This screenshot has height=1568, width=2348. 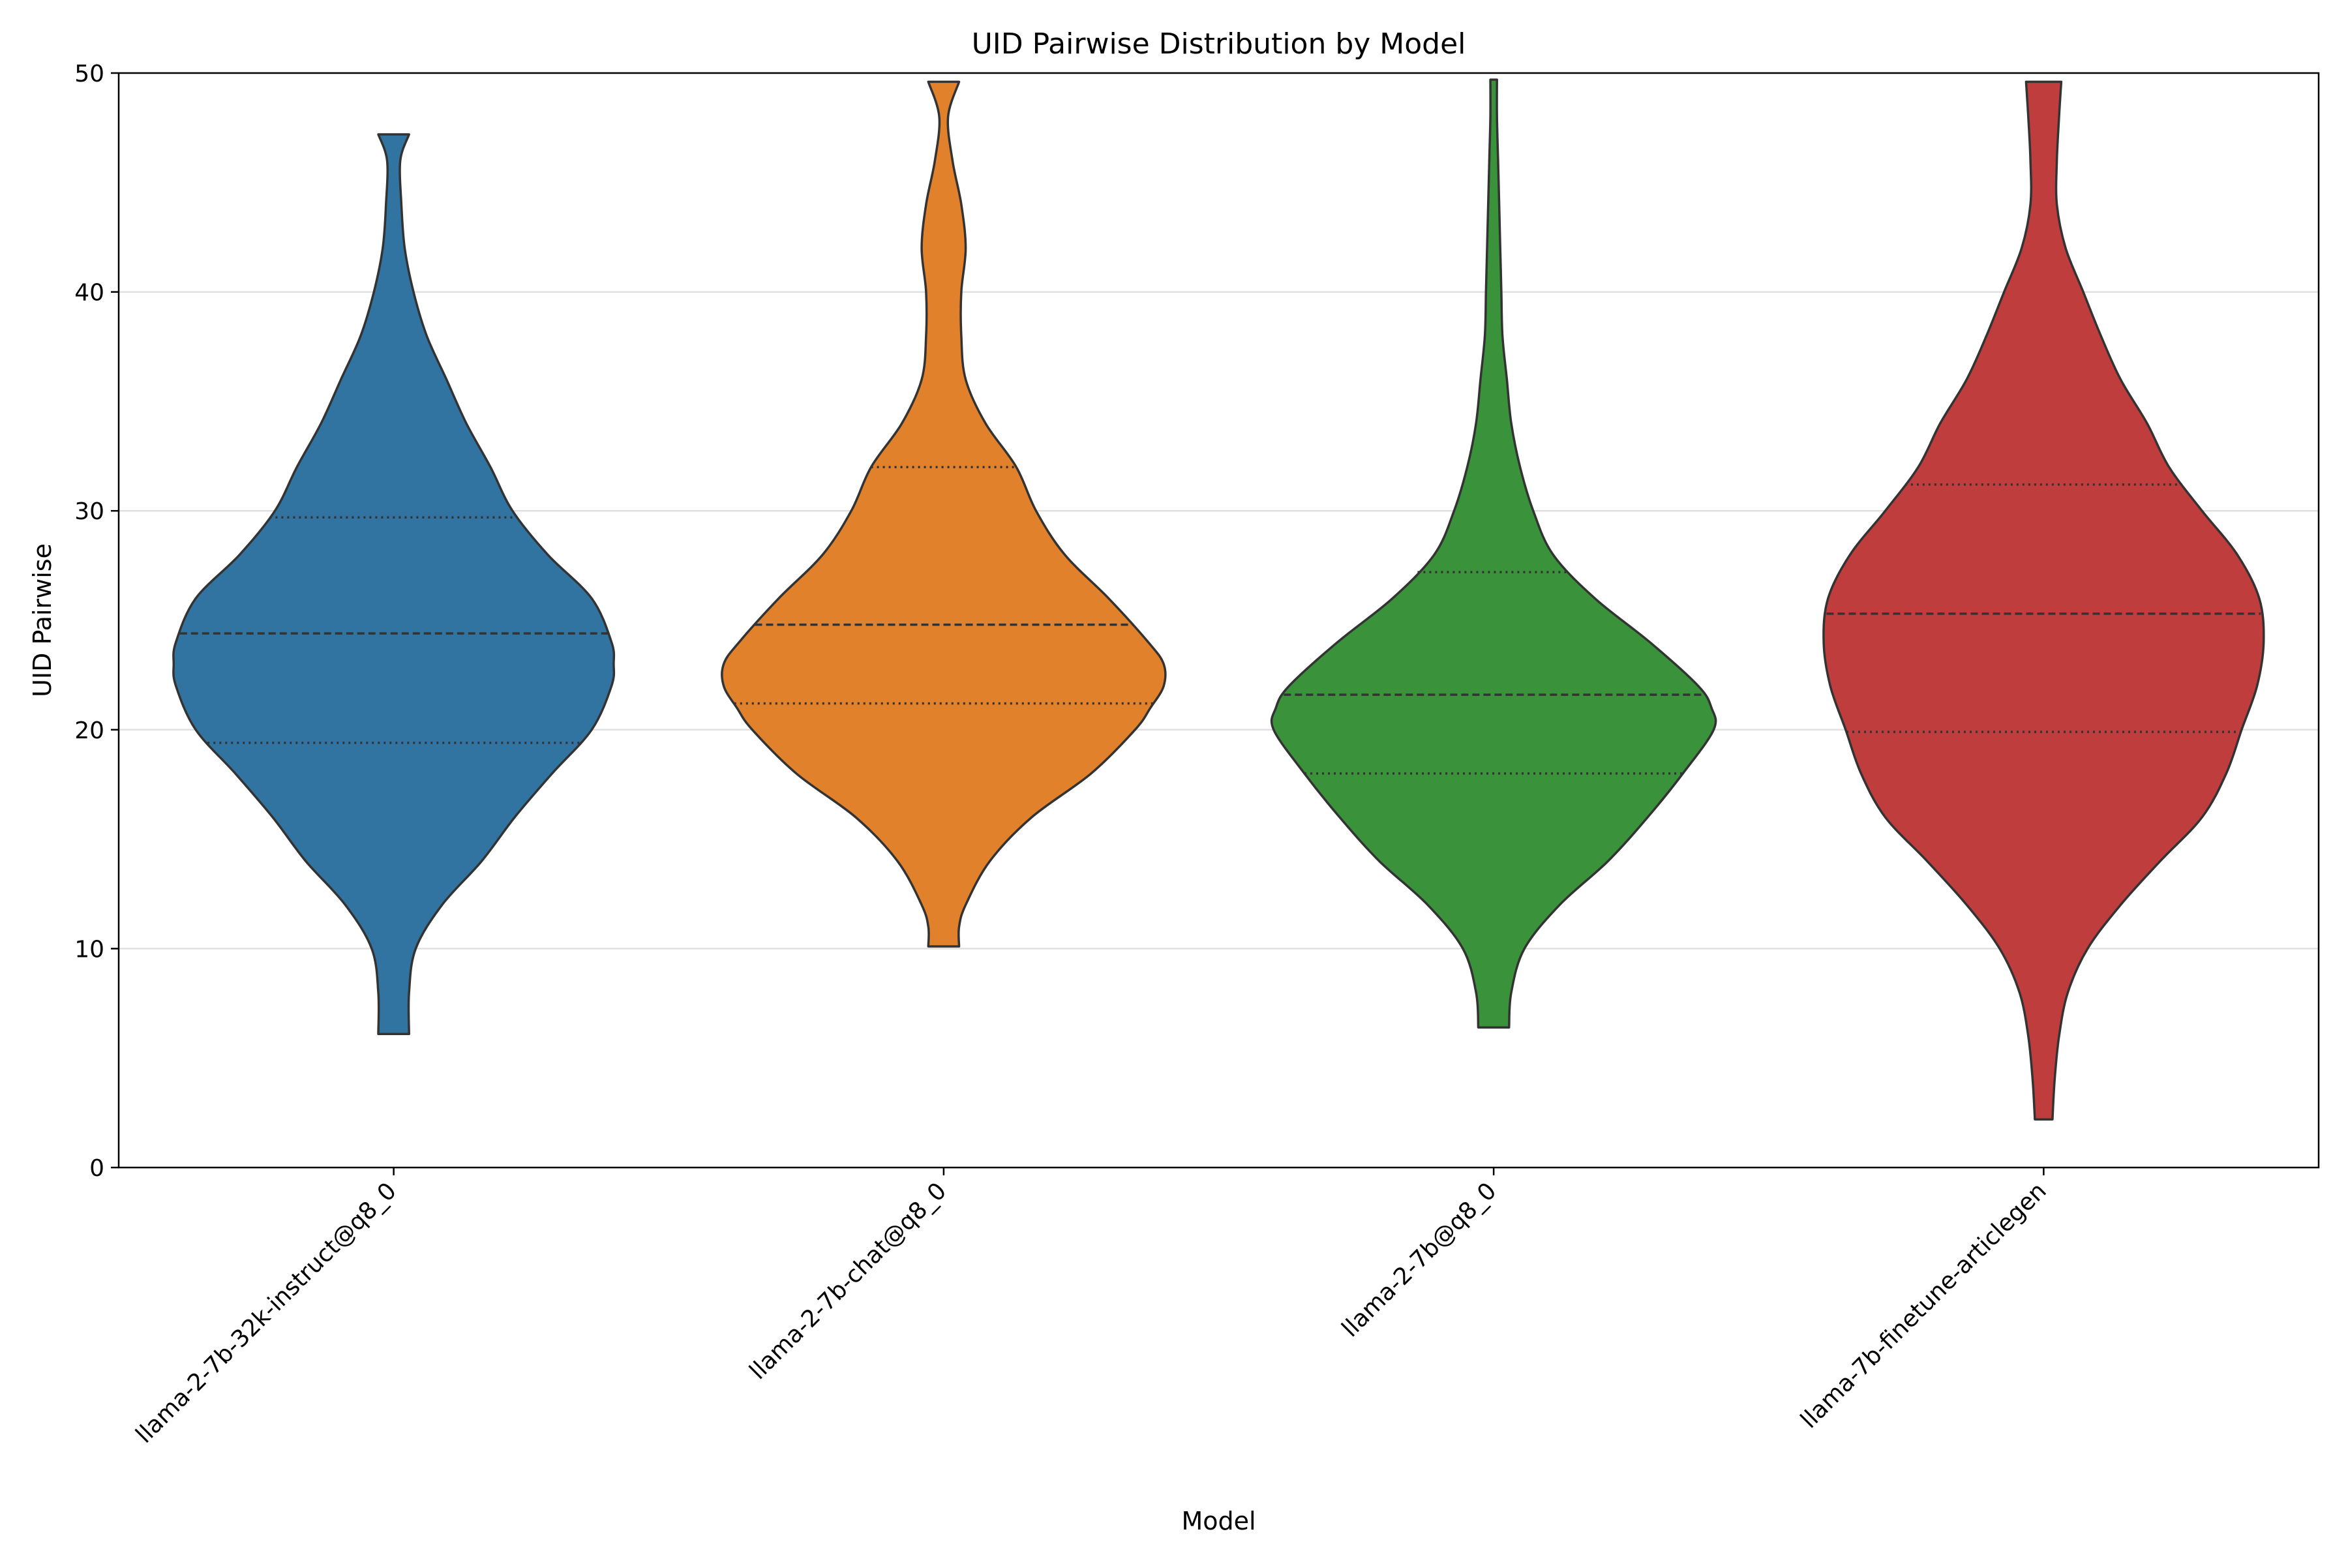 What do you see at coordinates (97, 621) in the screenshot?
I see `y-axis-ticks: 0 10 20 30 40 50` at bounding box center [97, 621].